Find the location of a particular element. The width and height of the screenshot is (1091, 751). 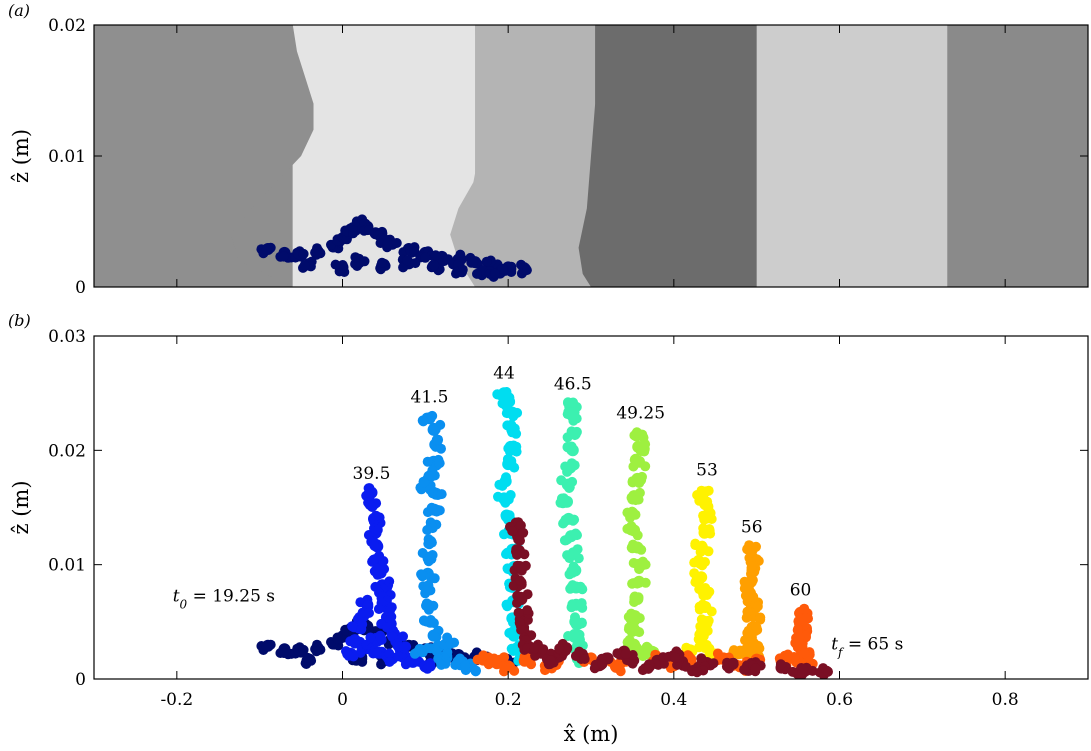

interface-middle is located at coordinates (523, 156).